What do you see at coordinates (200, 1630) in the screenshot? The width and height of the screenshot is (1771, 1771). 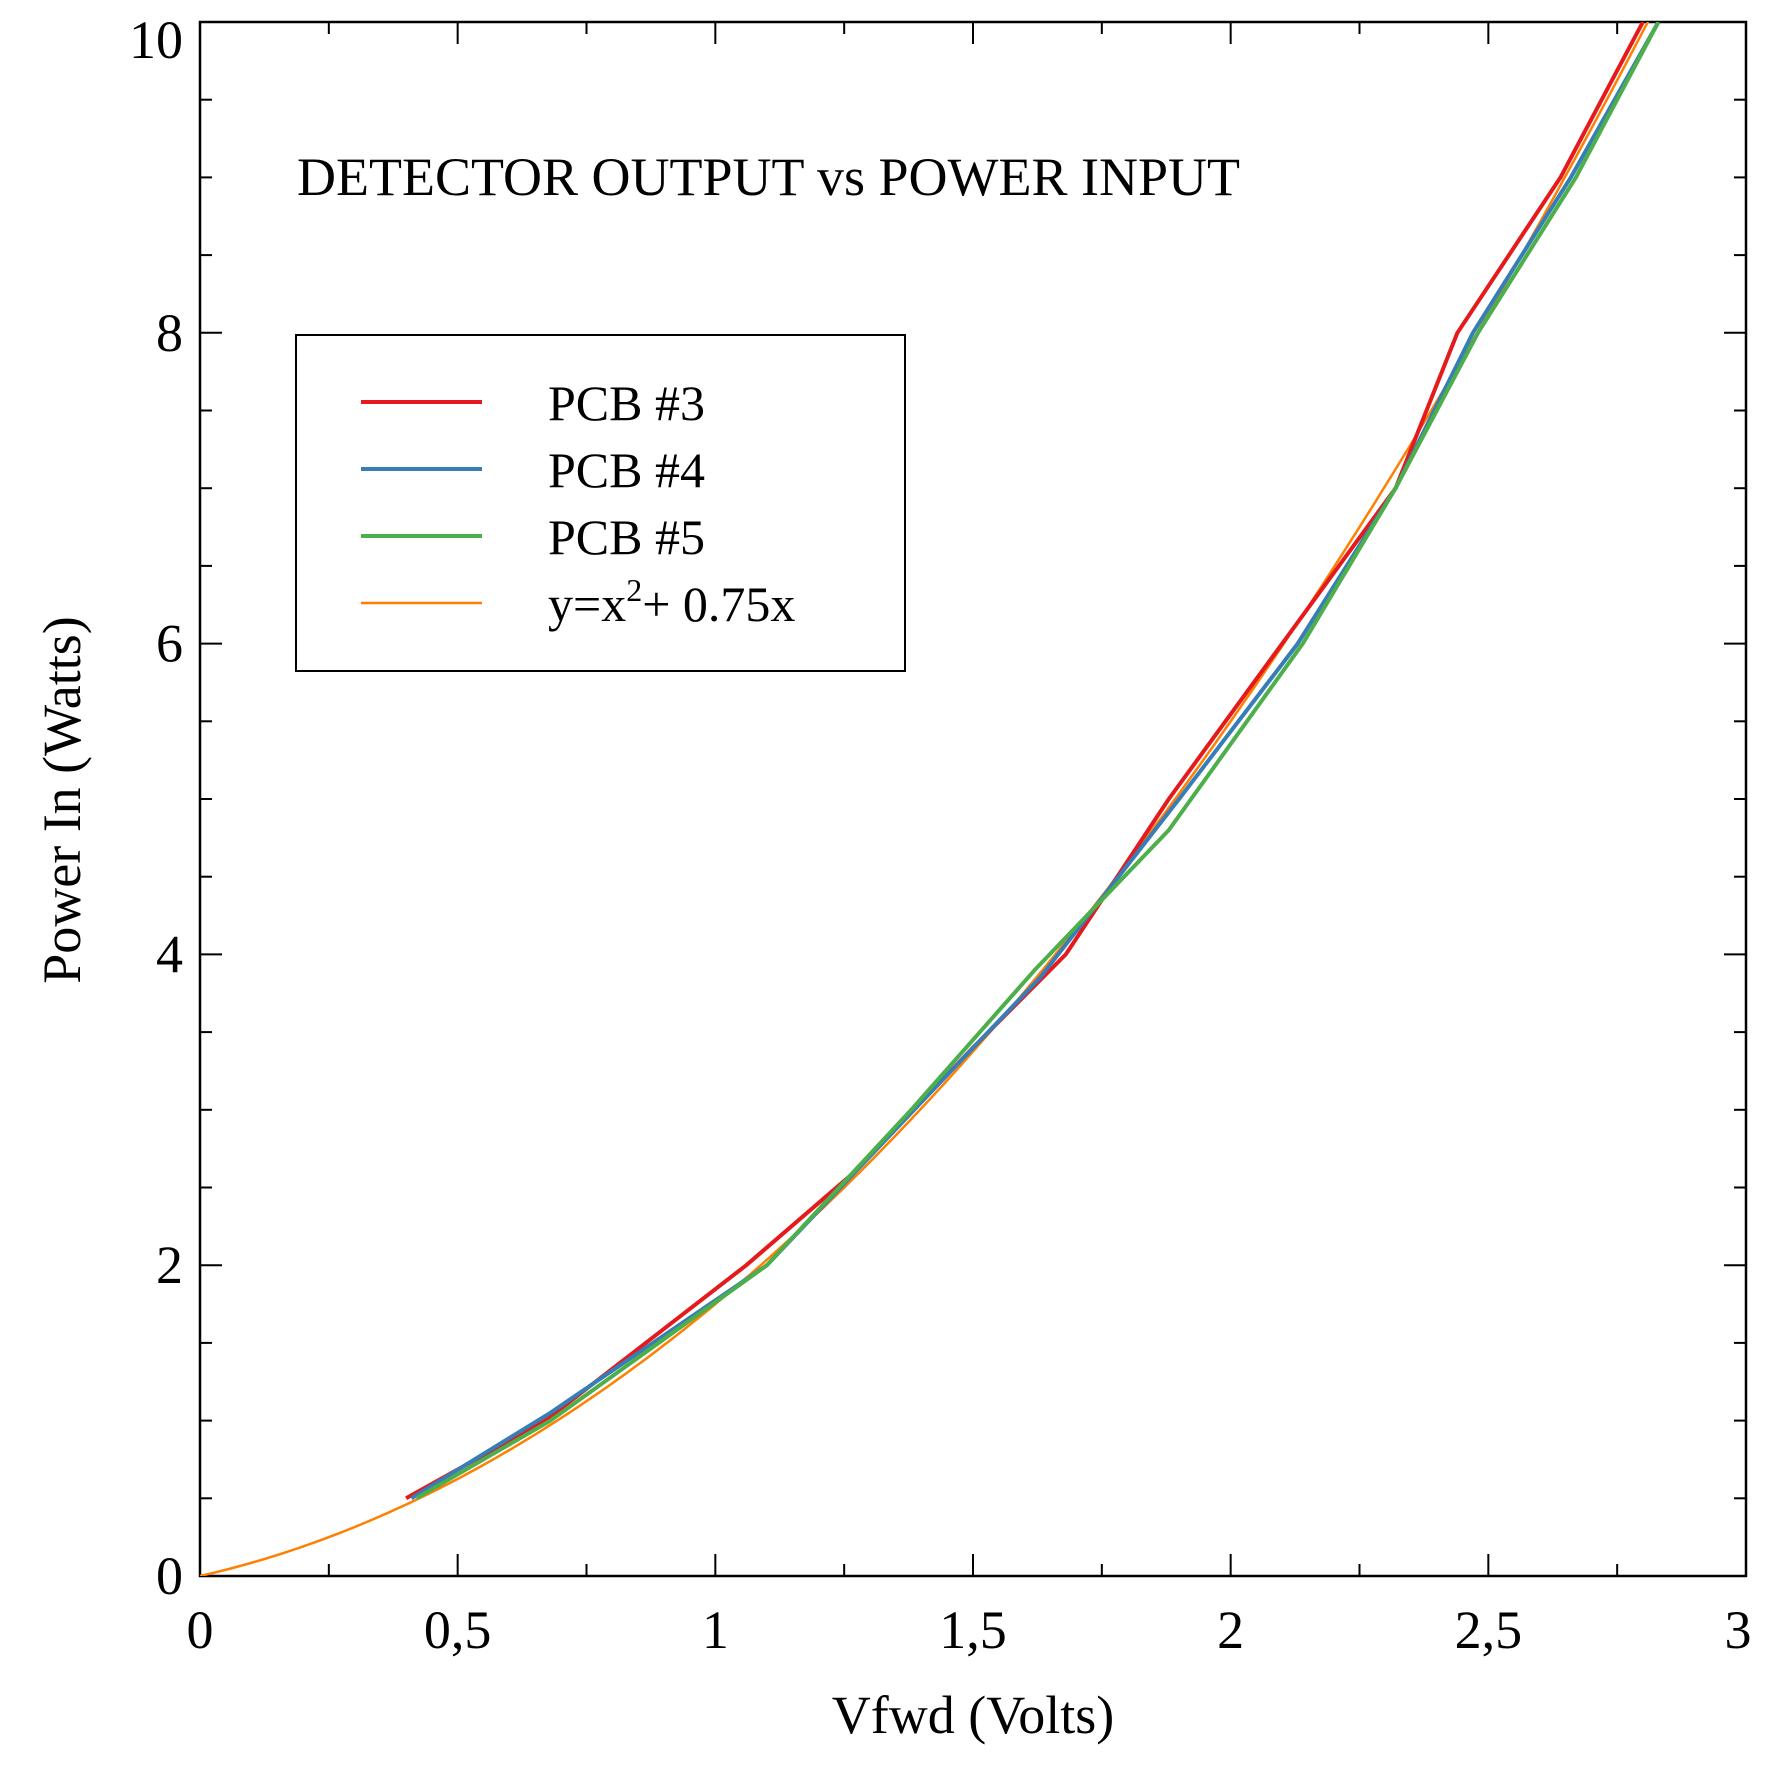 I see `x-tick-label: 0` at bounding box center [200, 1630].